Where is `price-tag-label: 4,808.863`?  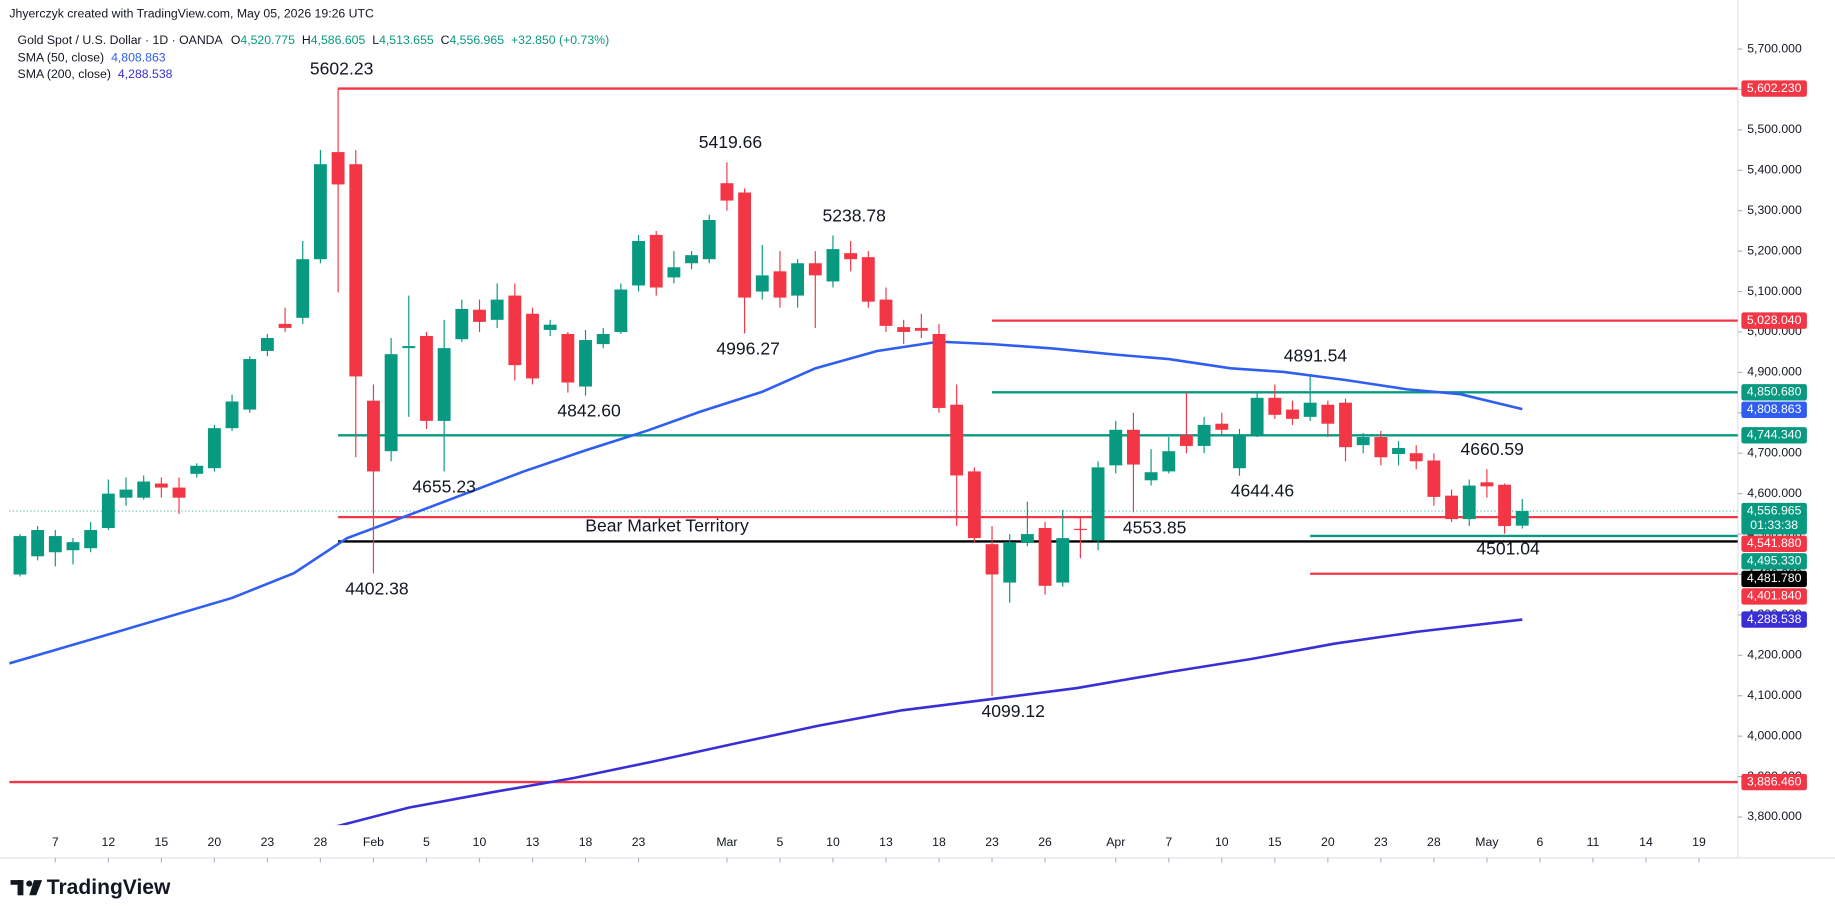
price-tag-label: 4,808.863 is located at coordinates (1774, 409).